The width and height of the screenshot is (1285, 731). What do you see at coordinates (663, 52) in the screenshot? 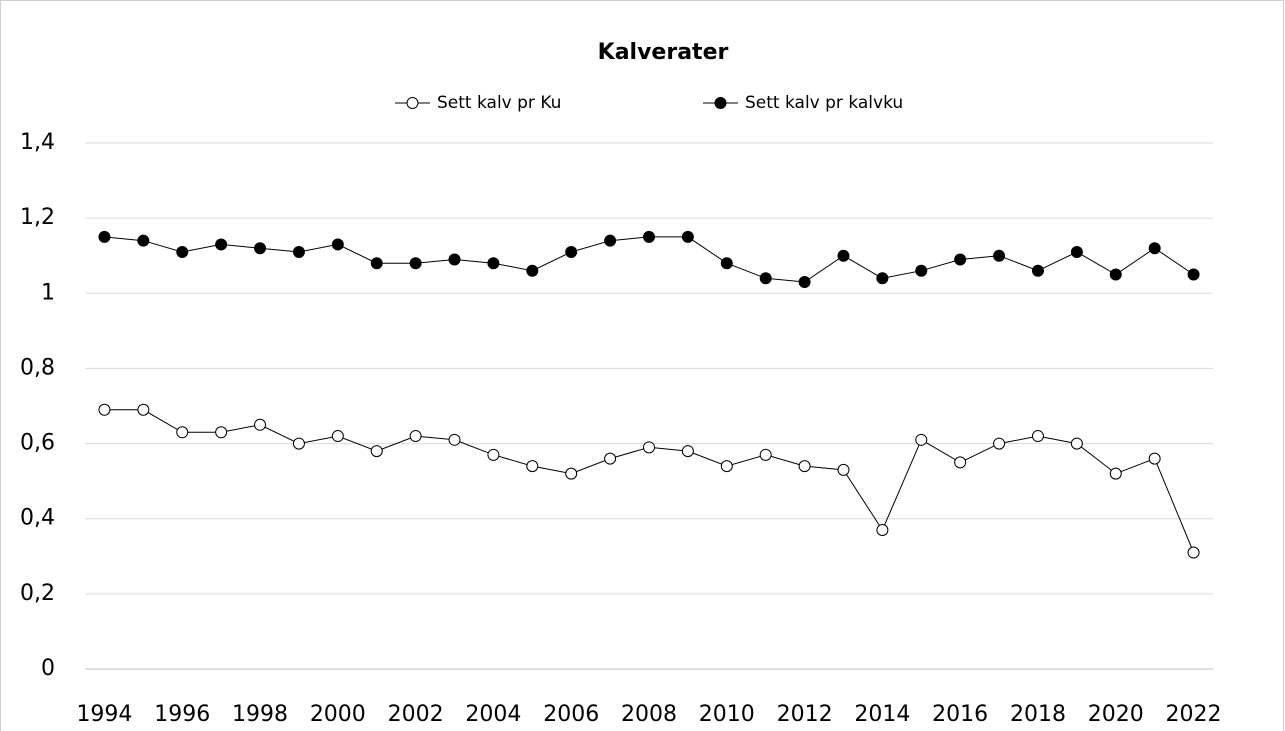
I see `chart-title: Kalverater` at bounding box center [663, 52].